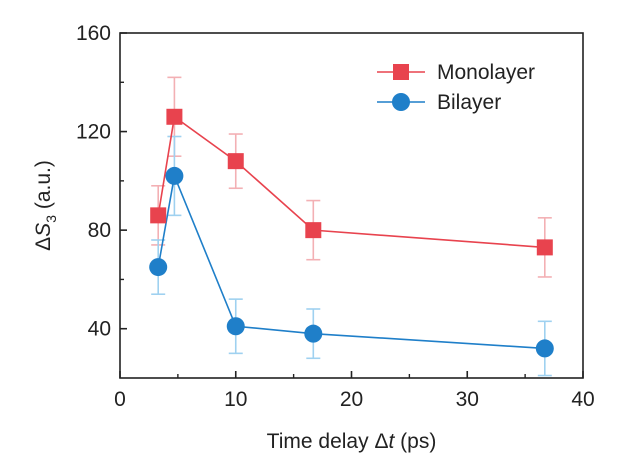  I want to click on x-tick-label: 40, so click(582, 399).